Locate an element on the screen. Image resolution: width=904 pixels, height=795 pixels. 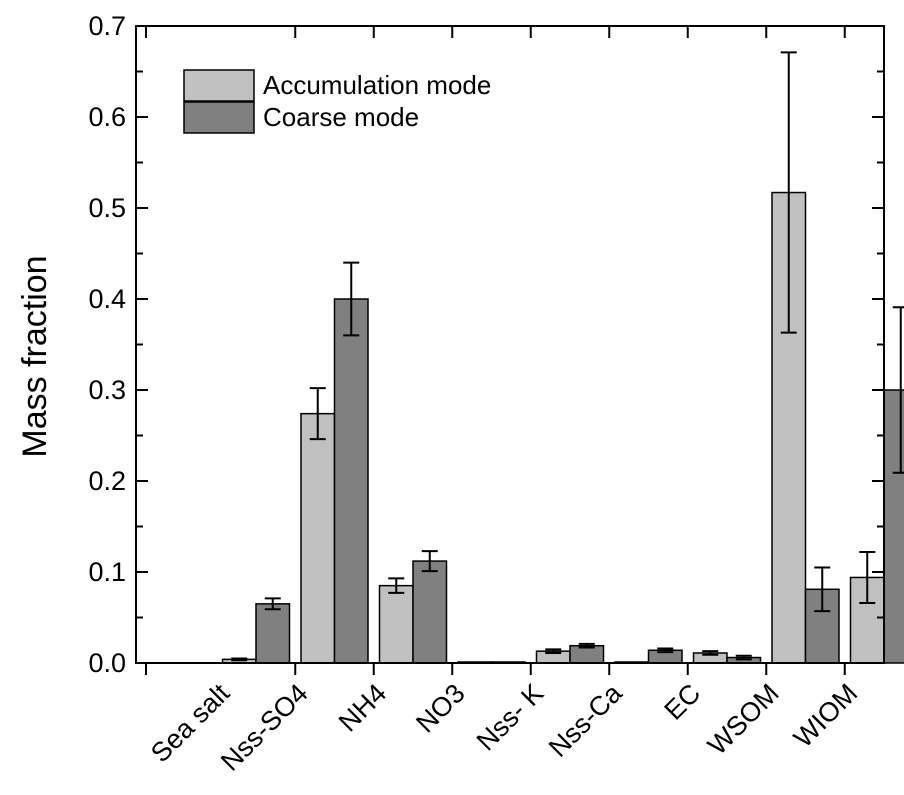
y-tick-label-2: 0.2 is located at coordinates (107, 481).